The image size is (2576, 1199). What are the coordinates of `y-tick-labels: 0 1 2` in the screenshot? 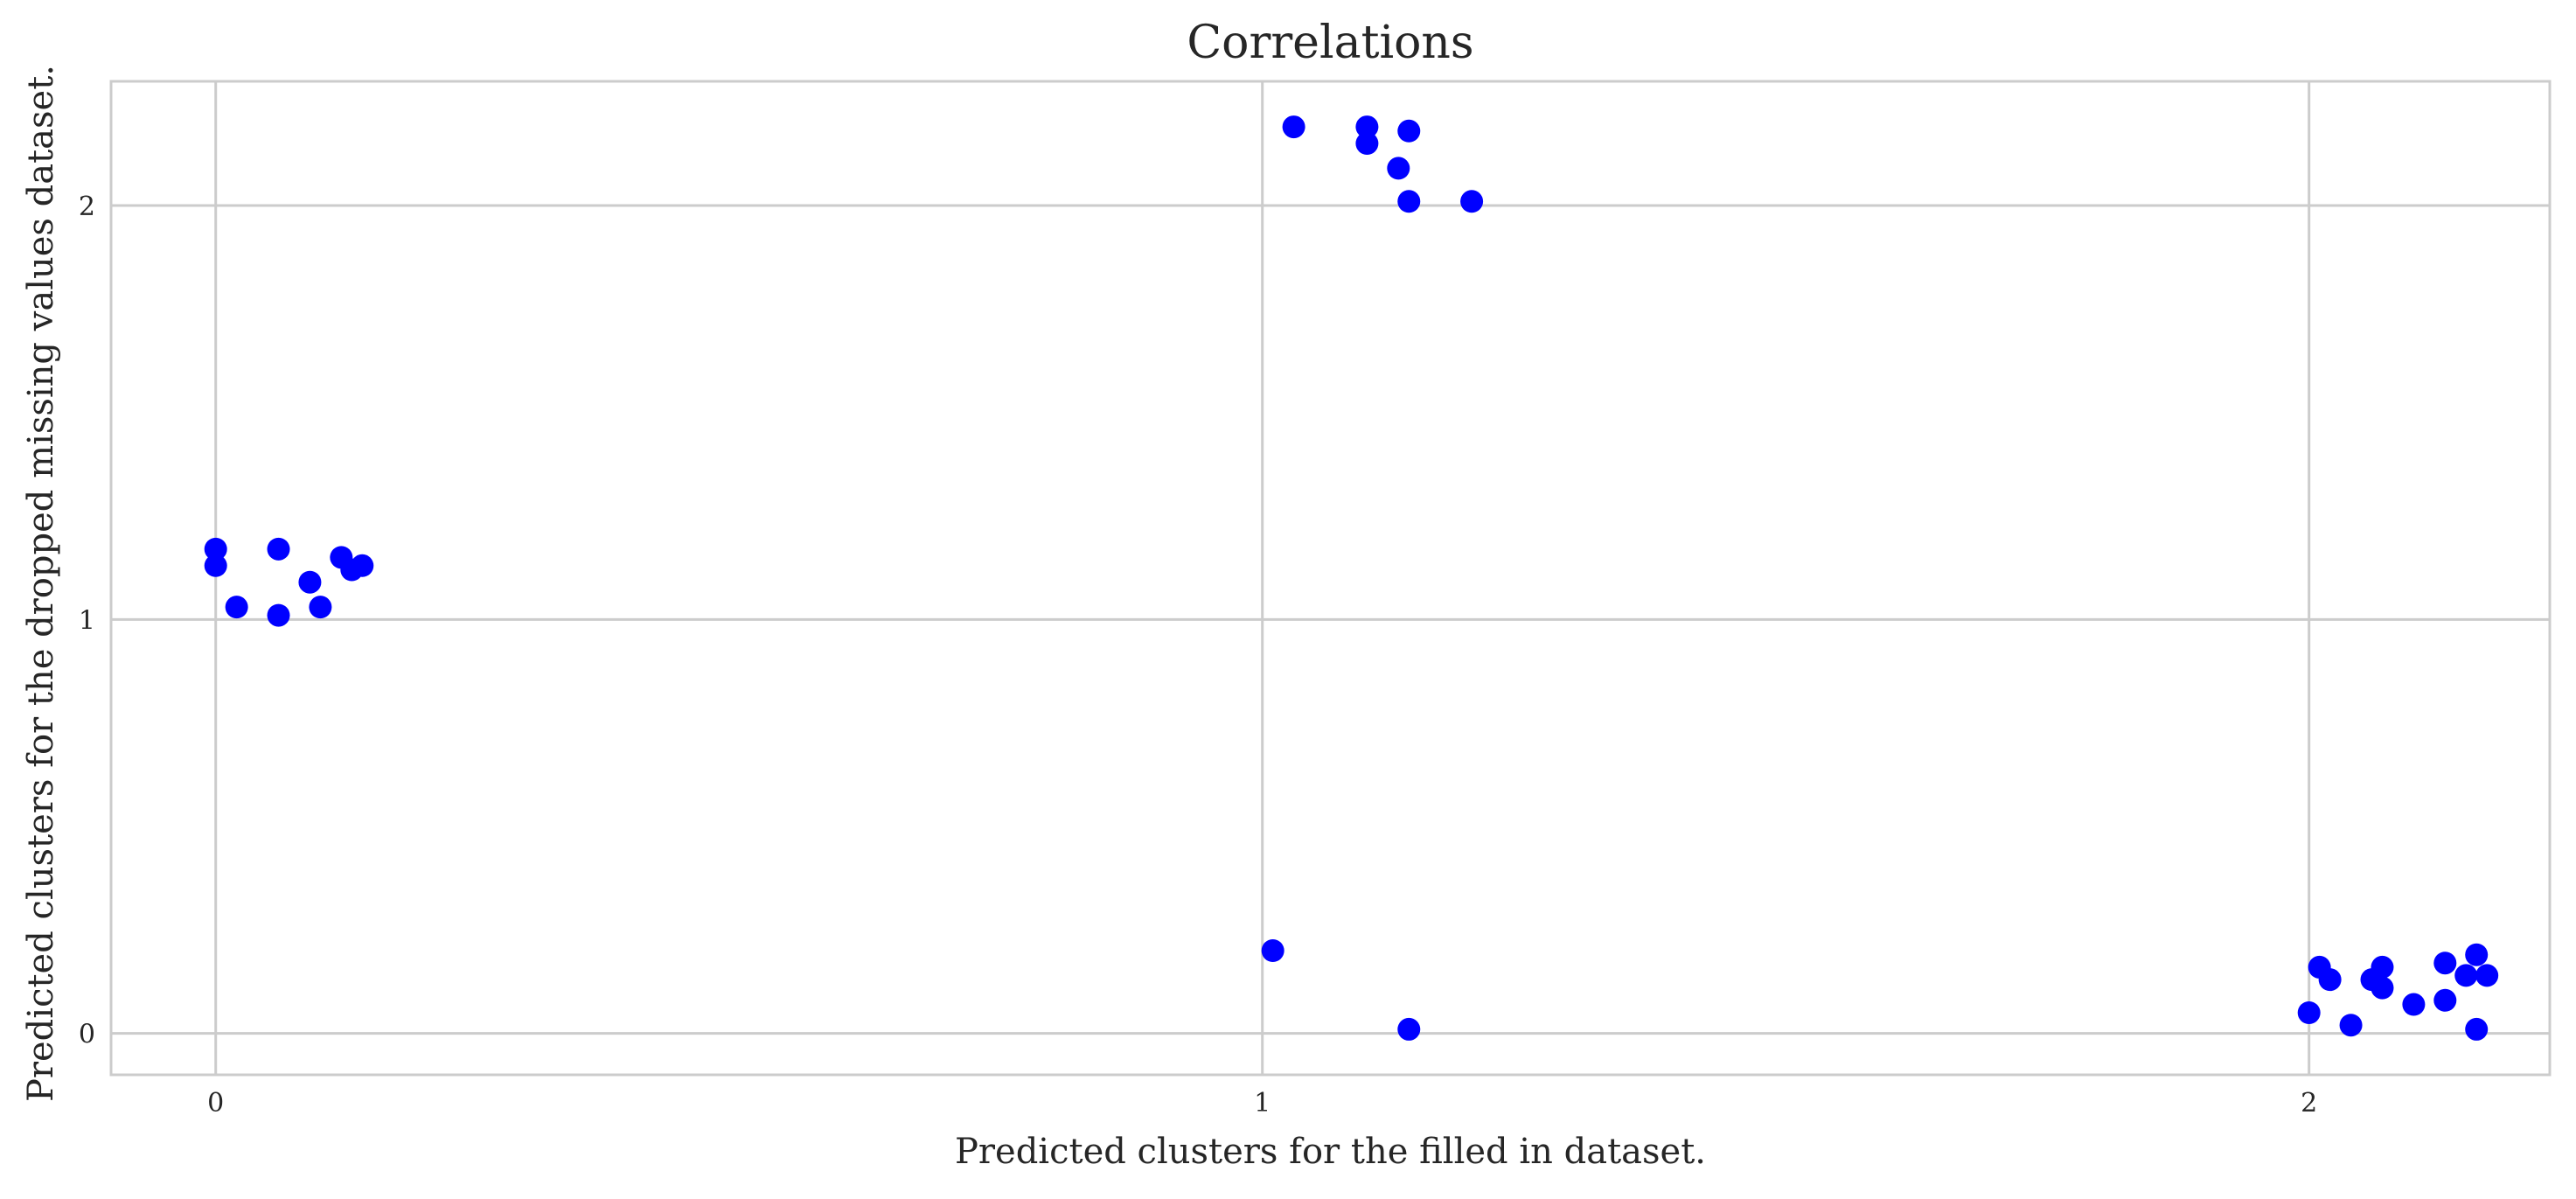 It's located at (87, 621).